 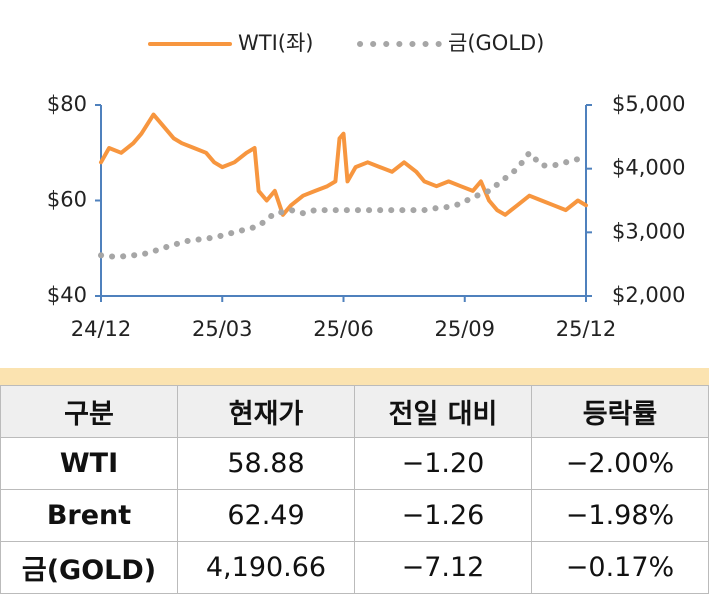 What do you see at coordinates (354, 376) in the screenshot?
I see `separator` at bounding box center [354, 376].